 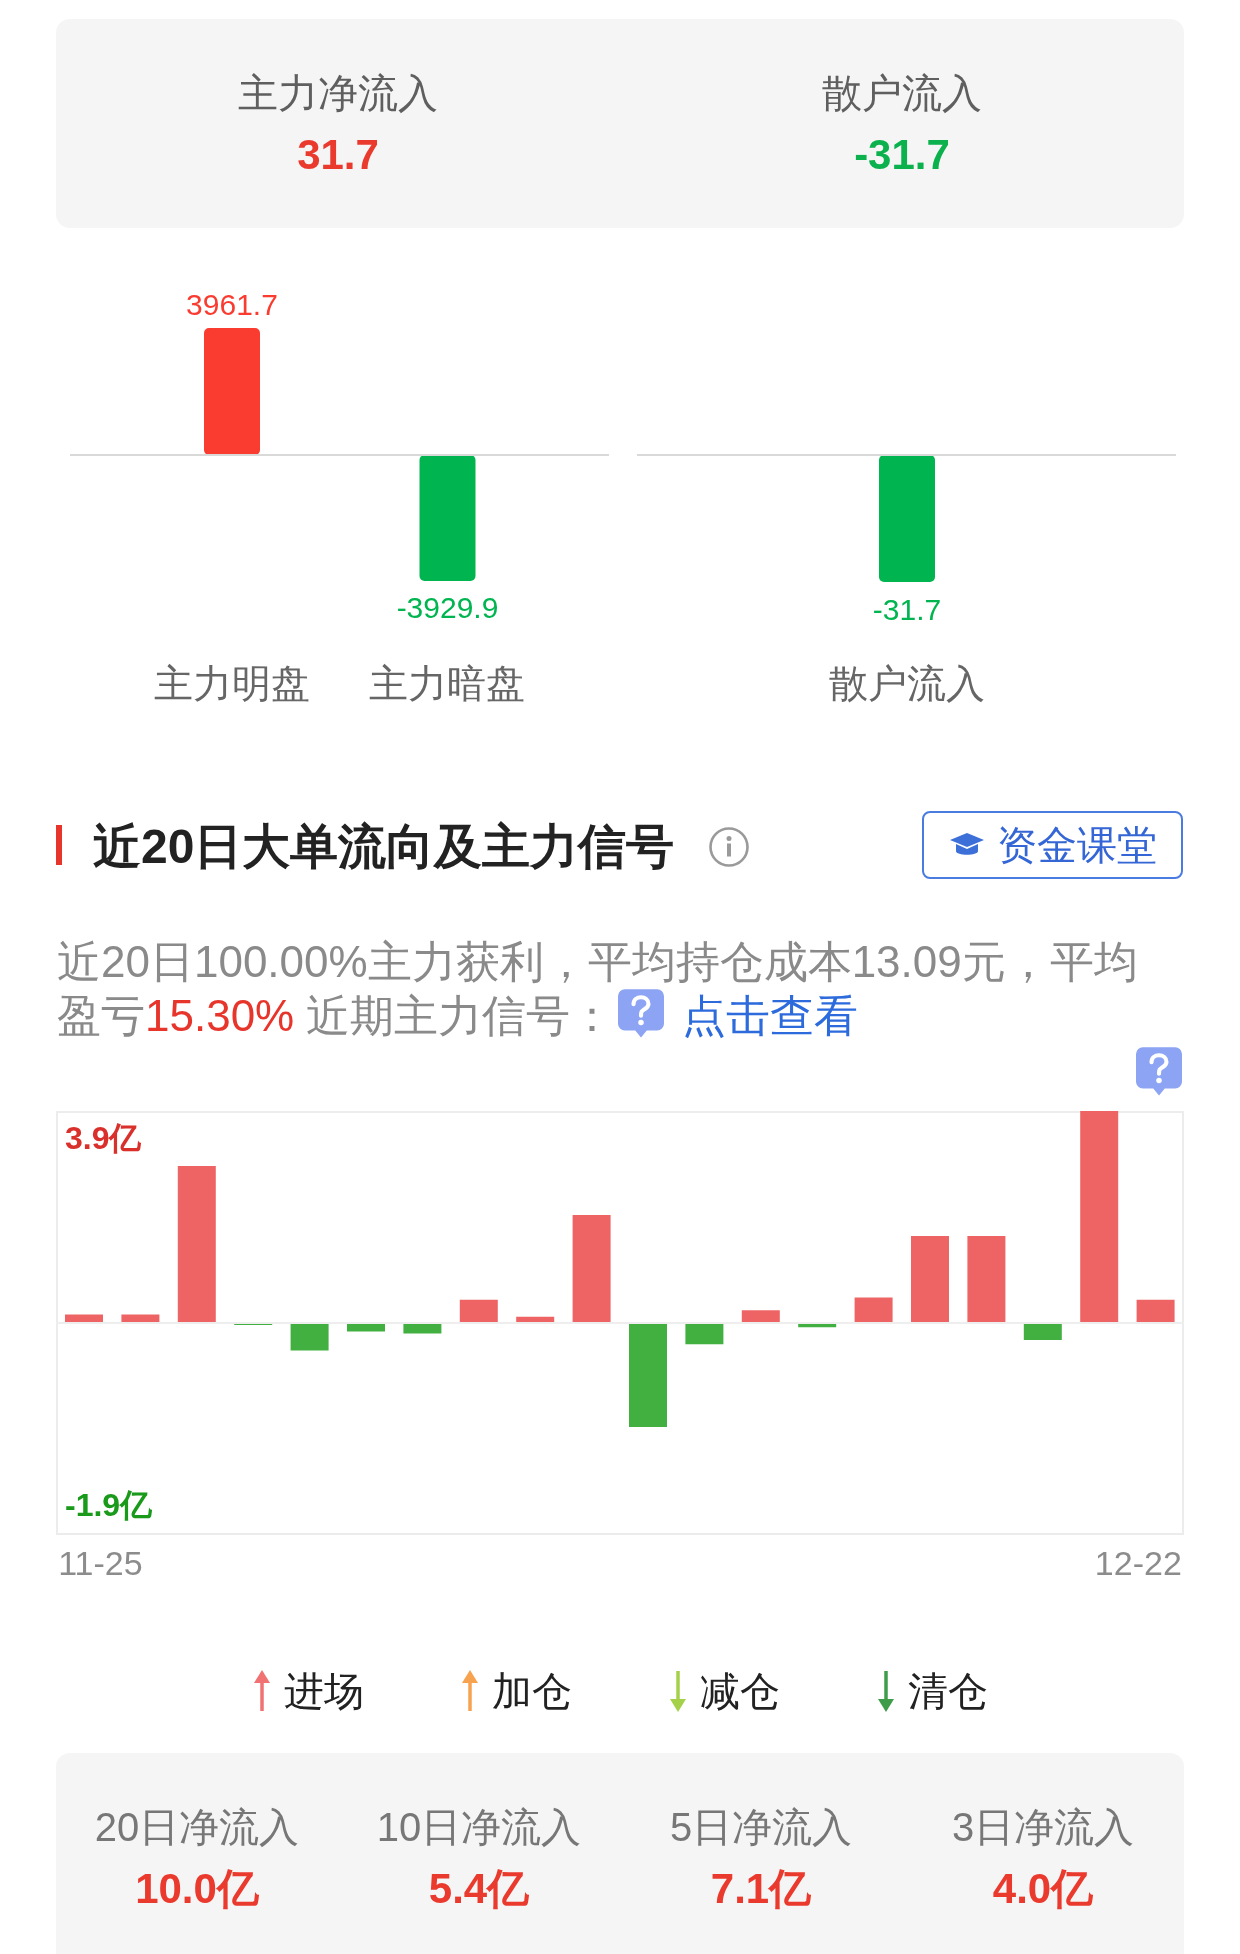 What do you see at coordinates (103, 1138) in the screenshot?
I see `annotation: 3.9亿` at bounding box center [103, 1138].